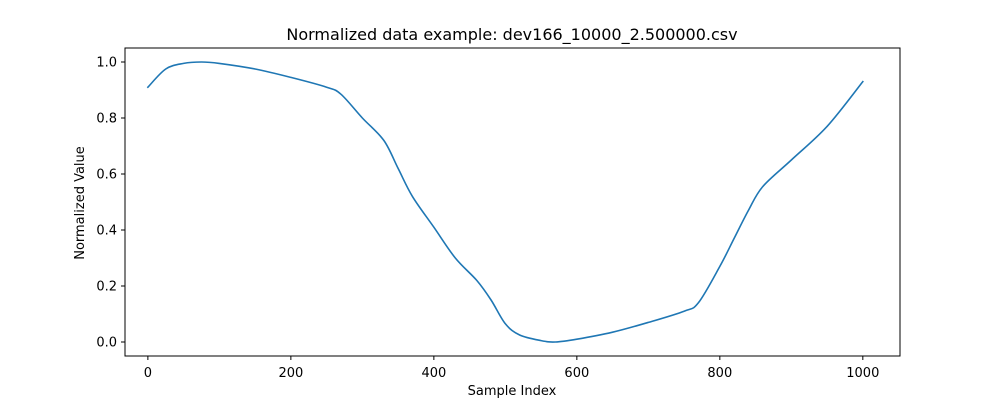 This screenshot has height=404, width=1000. I want to click on y-tick-label: 0.4, so click(106, 231).